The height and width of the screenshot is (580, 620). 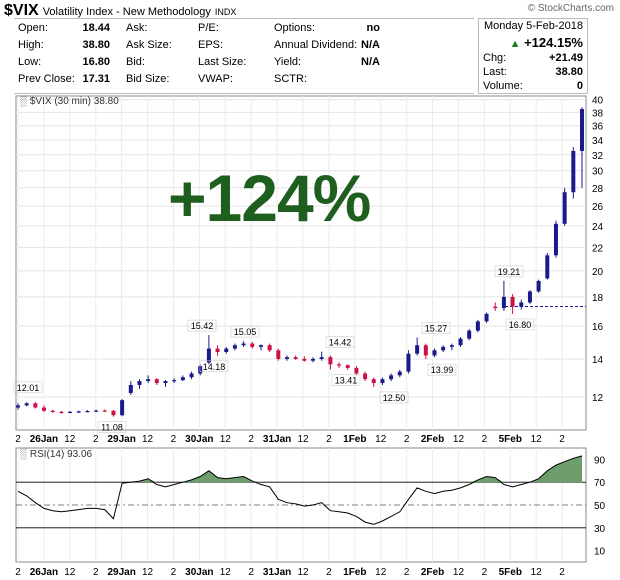 I want to click on price-y-tick: 26, so click(x=598, y=207).